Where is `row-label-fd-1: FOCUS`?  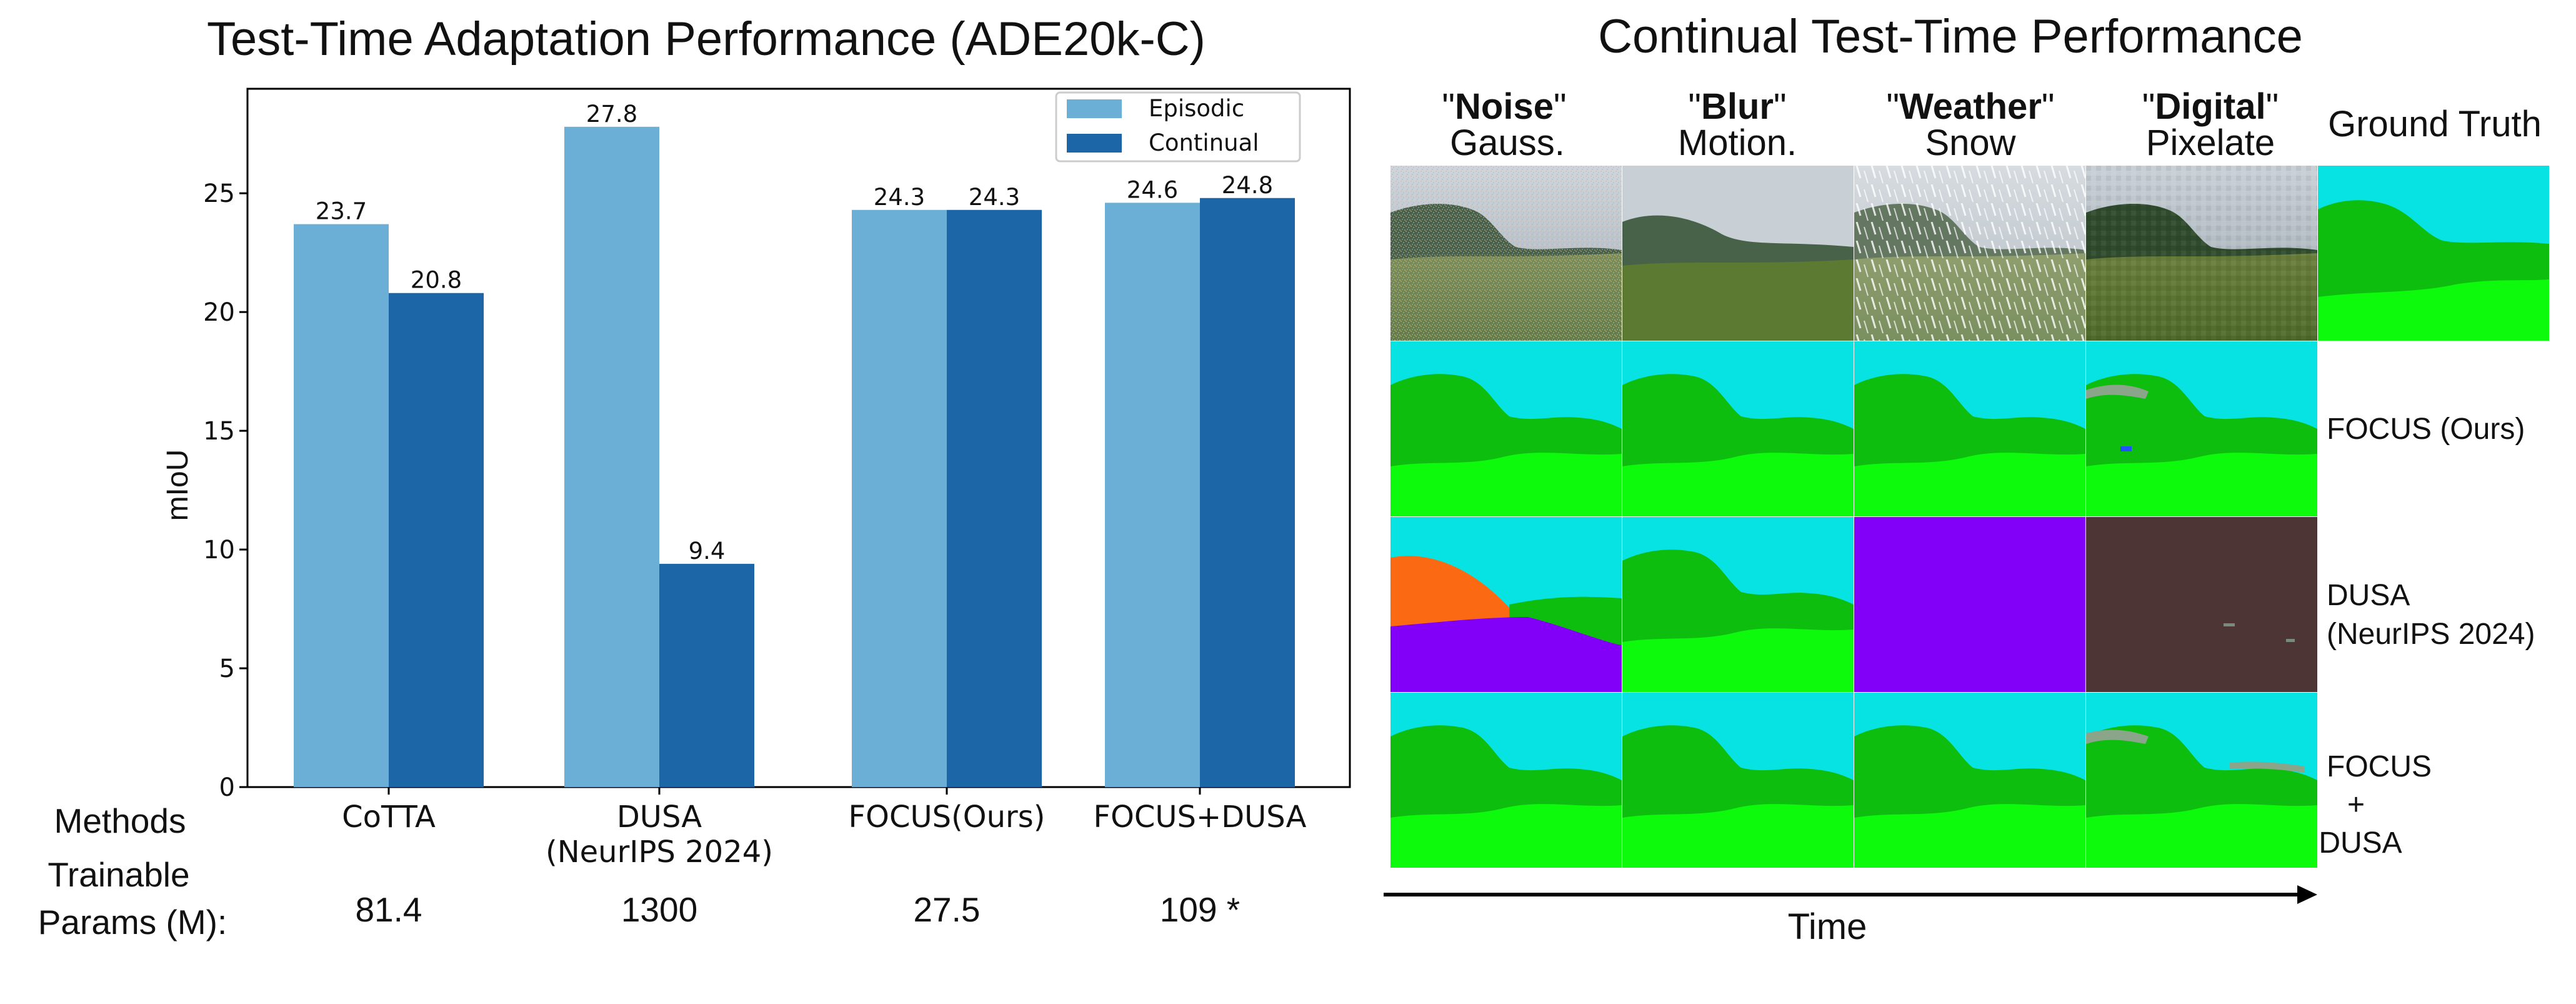 row-label-fd-1: FOCUS is located at coordinates (2379, 766).